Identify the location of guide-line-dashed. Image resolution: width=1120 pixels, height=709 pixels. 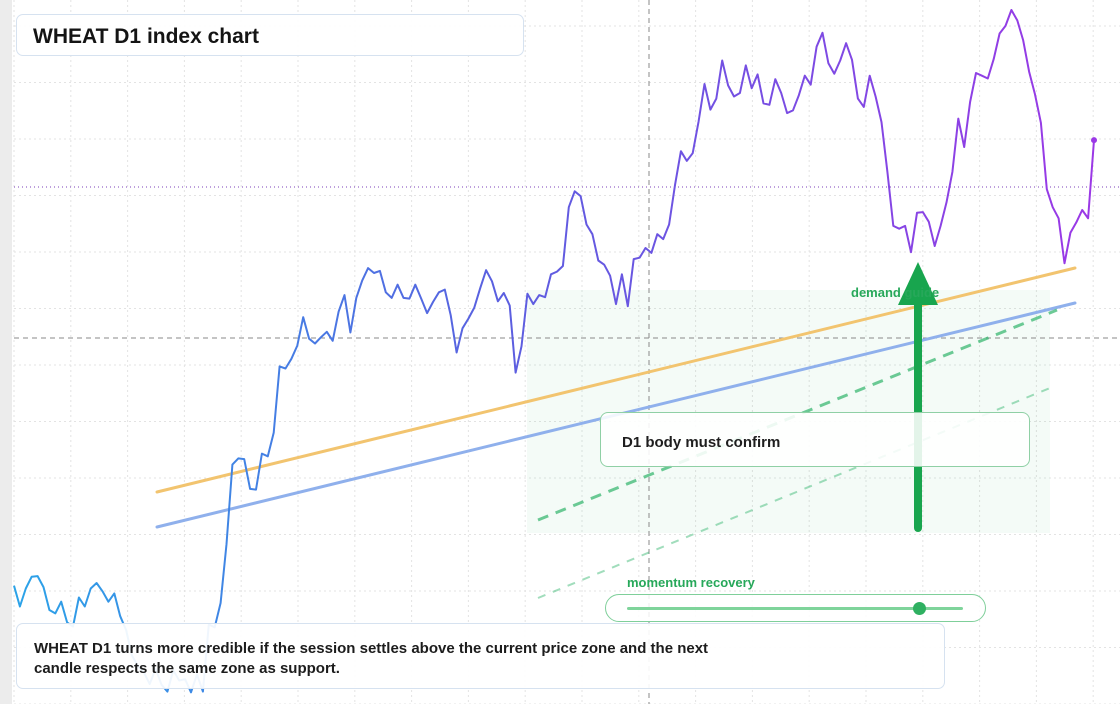
(797, 415).